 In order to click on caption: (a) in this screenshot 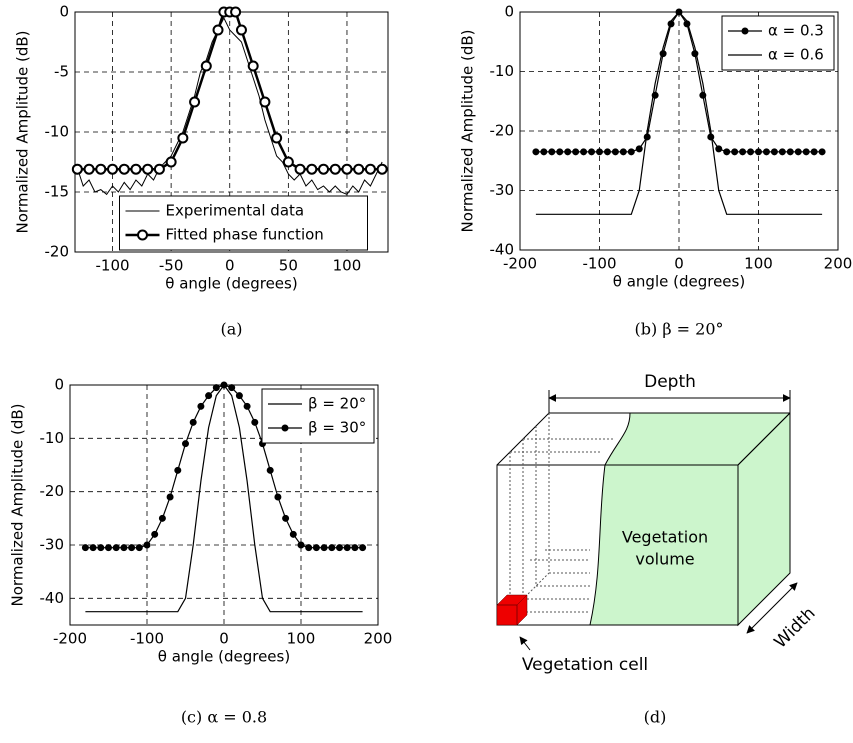, I will do `click(231, 329)`.